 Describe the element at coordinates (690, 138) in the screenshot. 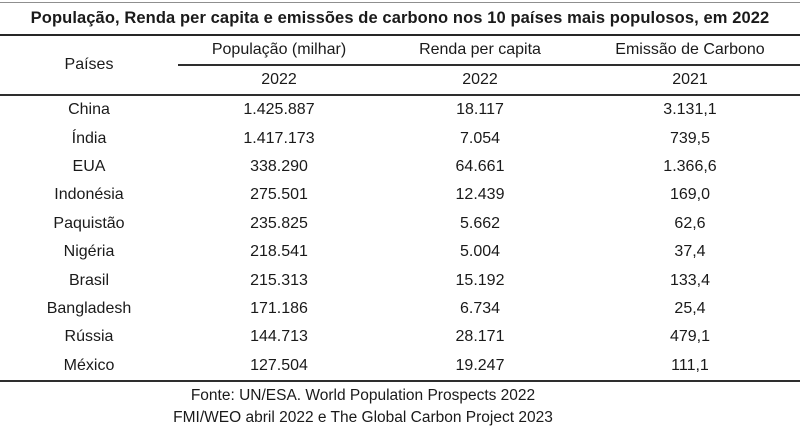

I see `emissions-cell: 739,5` at that location.